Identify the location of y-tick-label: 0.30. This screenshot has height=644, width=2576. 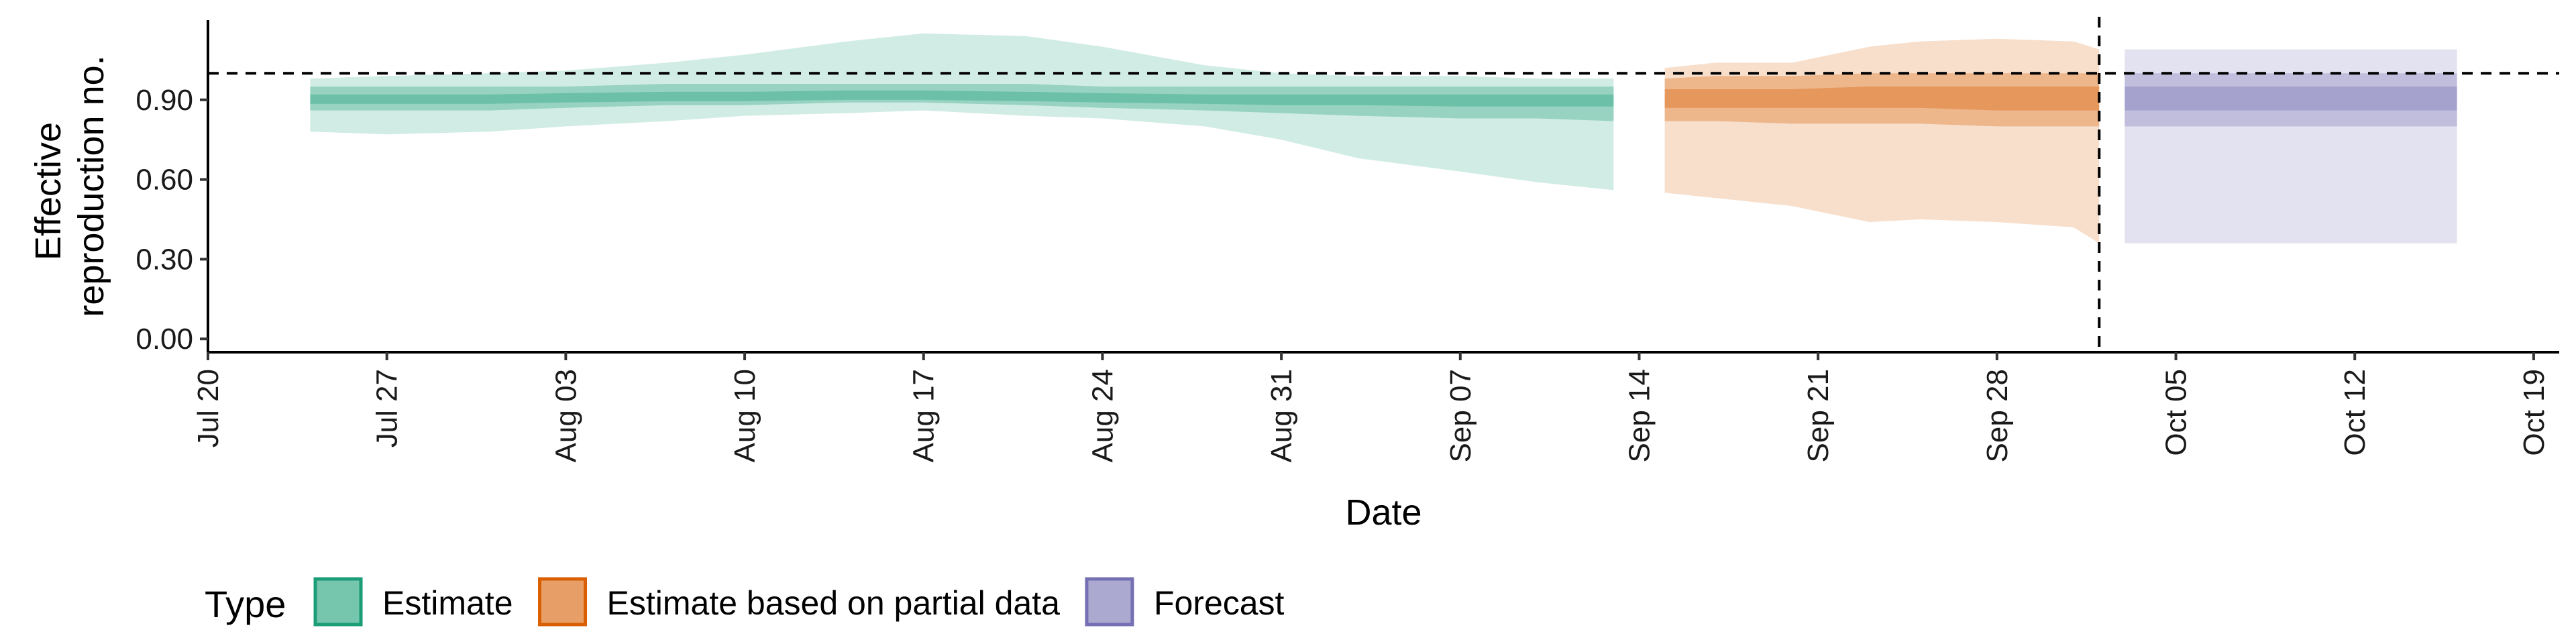
(164, 259).